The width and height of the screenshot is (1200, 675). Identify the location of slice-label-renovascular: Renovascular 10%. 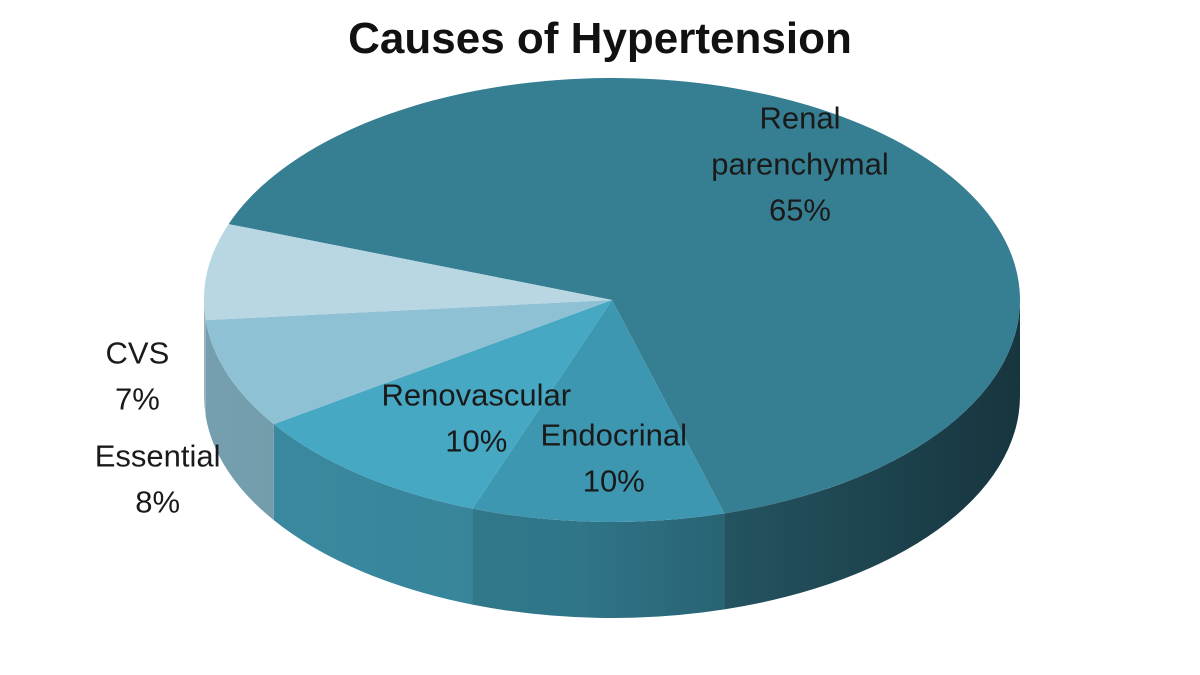
(477, 418).